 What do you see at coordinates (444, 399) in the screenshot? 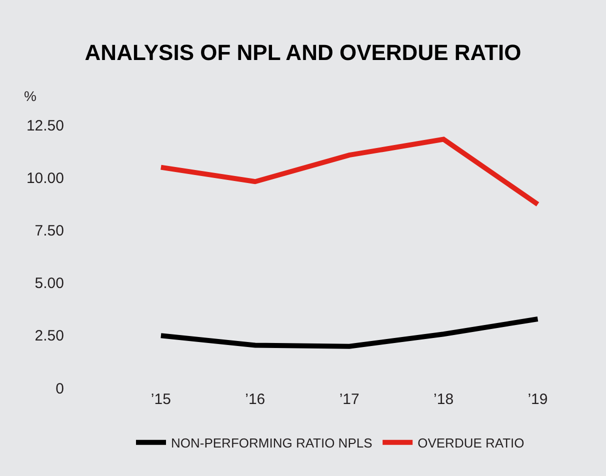
I see `x-tick-label: ’18` at bounding box center [444, 399].